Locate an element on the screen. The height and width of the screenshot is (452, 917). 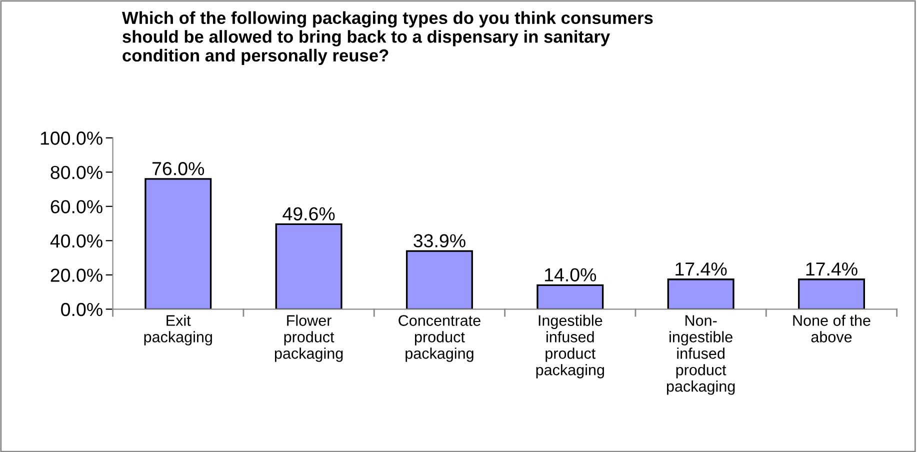
y-tick-label: 100.0% is located at coordinates (71, 138).